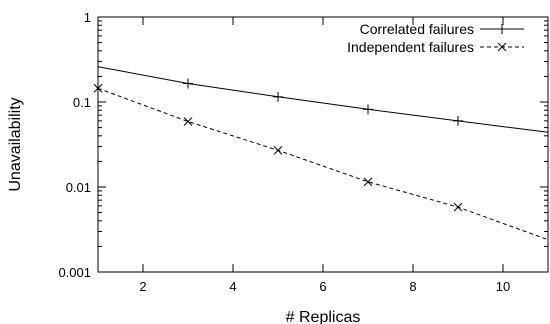 The height and width of the screenshot is (324, 550). What do you see at coordinates (417, 29) in the screenshot?
I see `legend-label: Correlated failures` at bounding box center [417, 29].